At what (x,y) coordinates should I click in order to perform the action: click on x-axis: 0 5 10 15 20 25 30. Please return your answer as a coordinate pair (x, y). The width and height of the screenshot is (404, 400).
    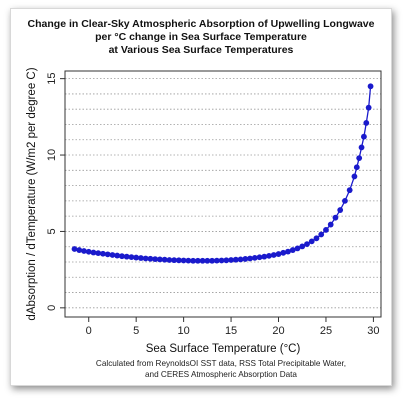
    Looking at the image, I should click on (233, 327).